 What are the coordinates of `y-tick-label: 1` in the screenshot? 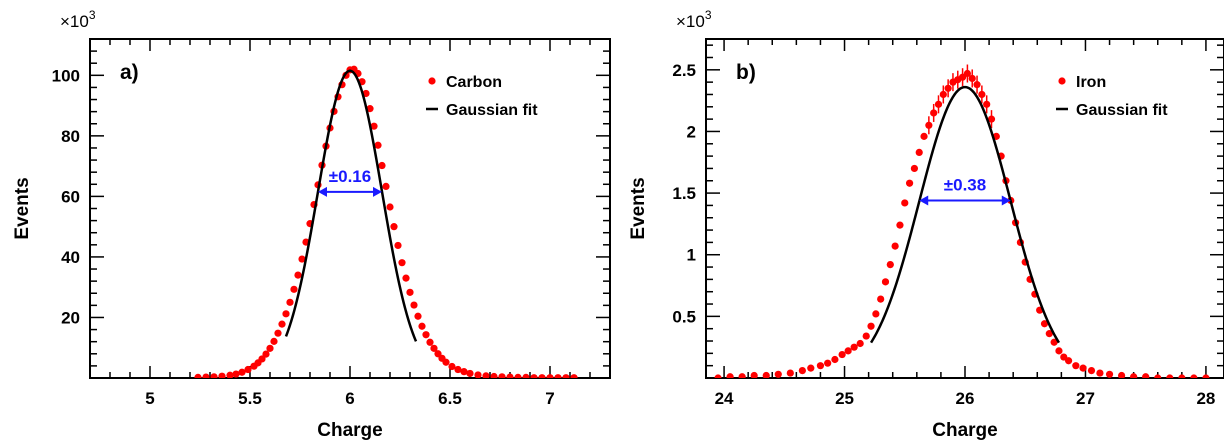 It's located at (691, 255).